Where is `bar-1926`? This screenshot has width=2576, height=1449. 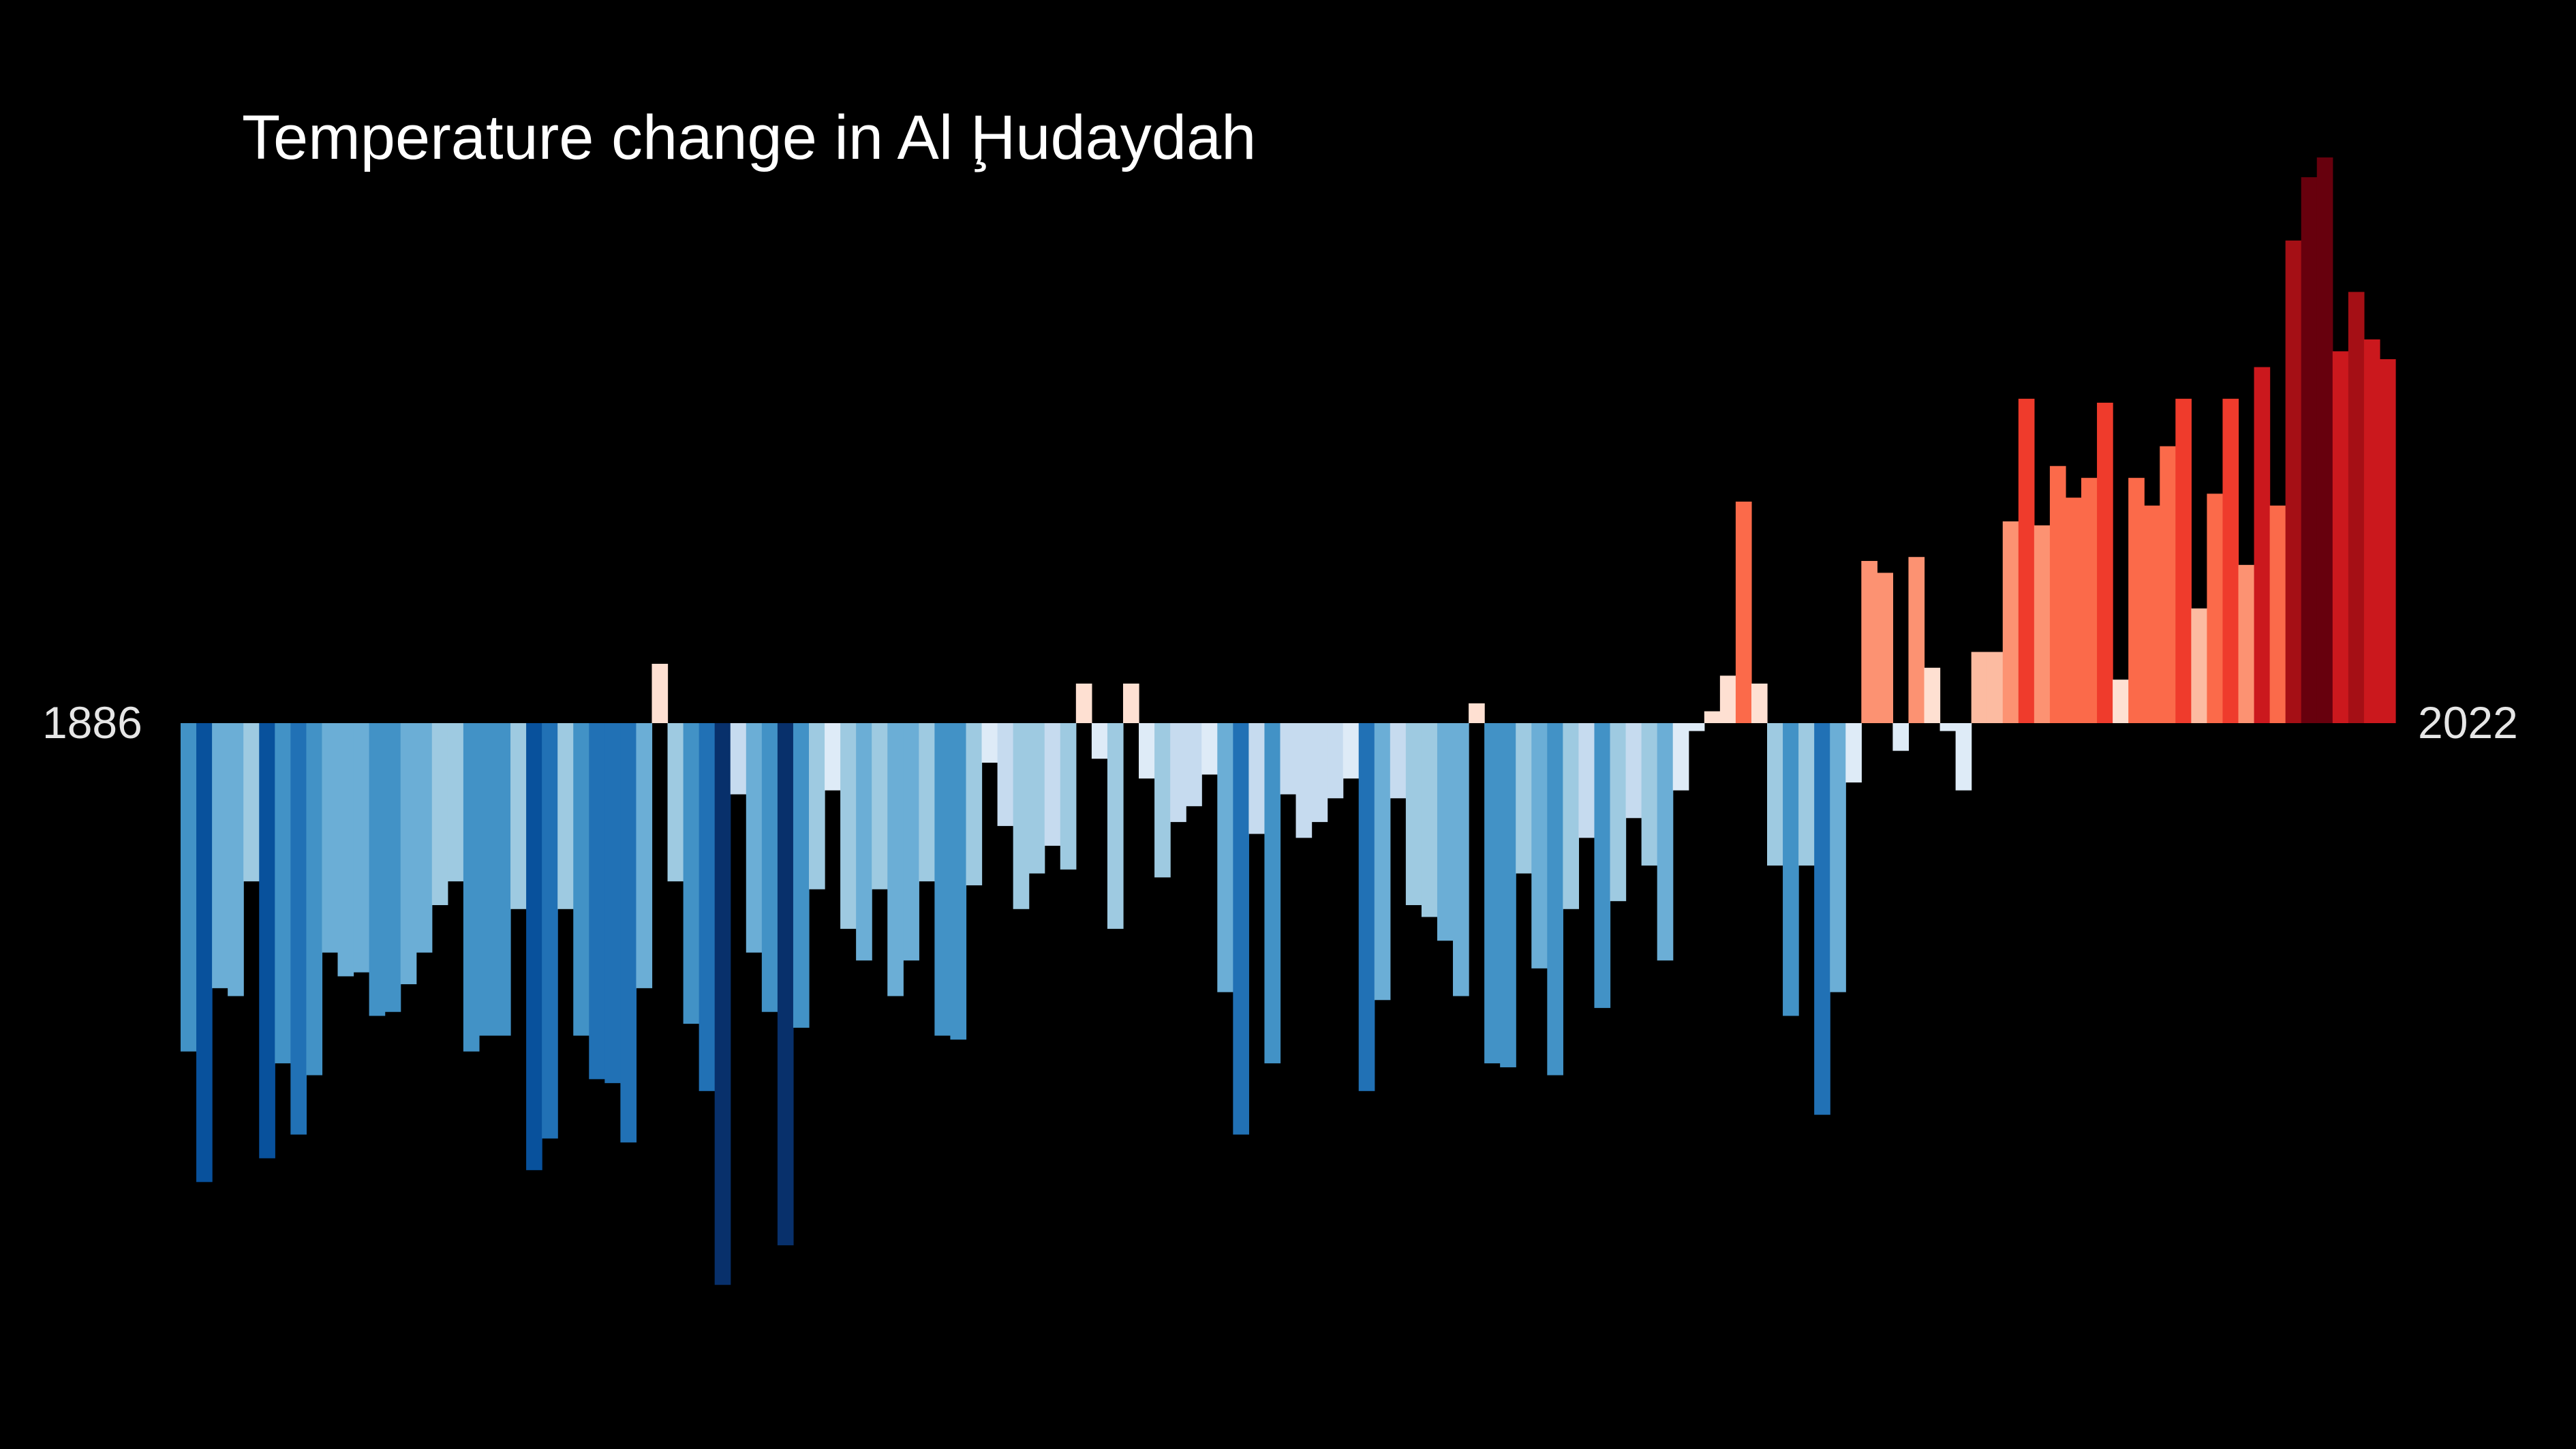
bar-1926 is located at coordinates (816, 806).